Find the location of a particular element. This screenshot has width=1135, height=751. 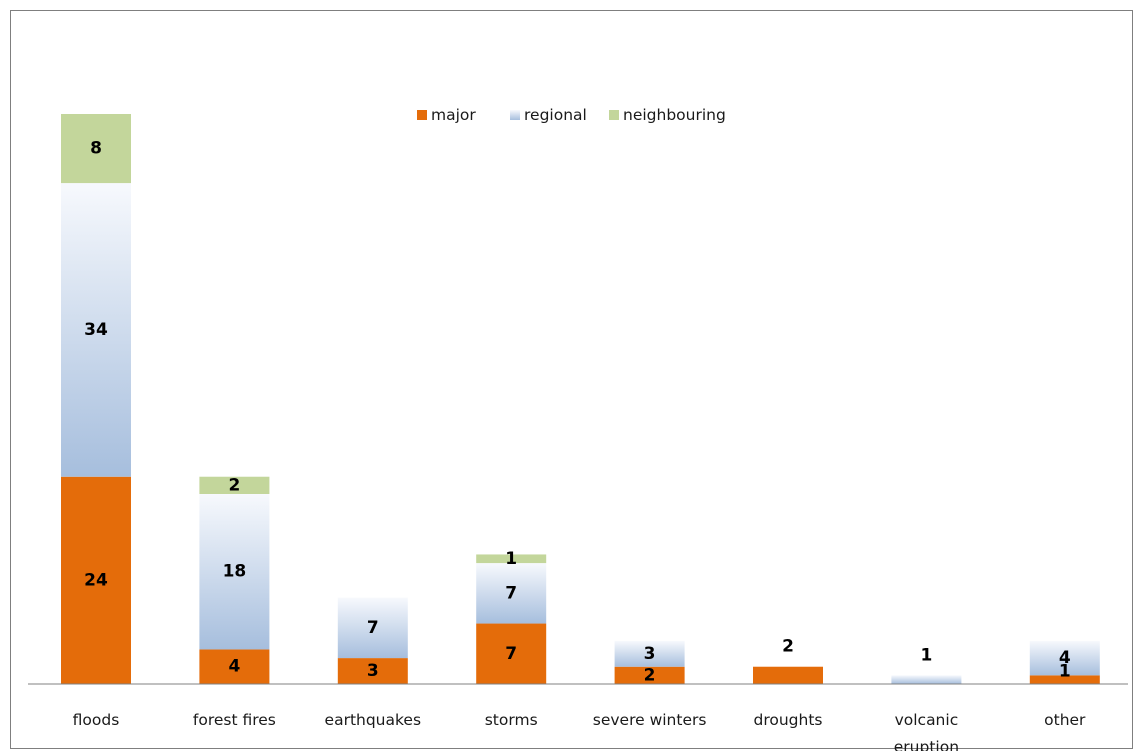

bar-major-earthquakes is located at coordinates (372, 671).